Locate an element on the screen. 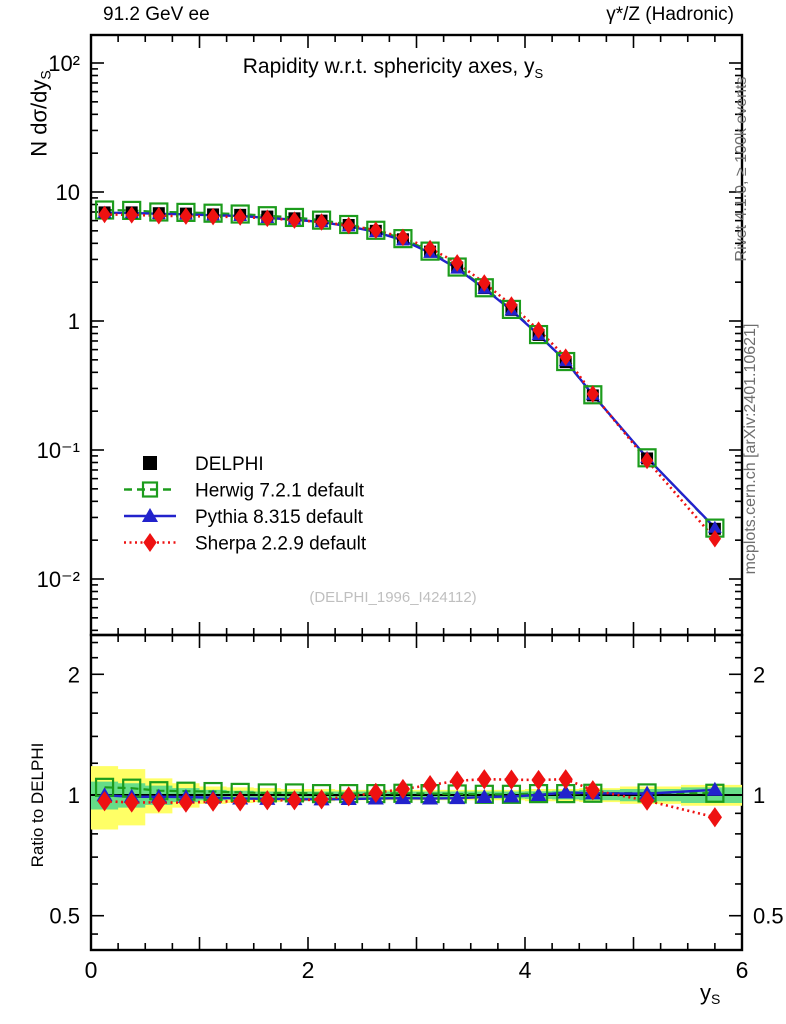 This screenshot has width=786, height=1024. xaxis-label-text: y is located at coordinates (705, 992).